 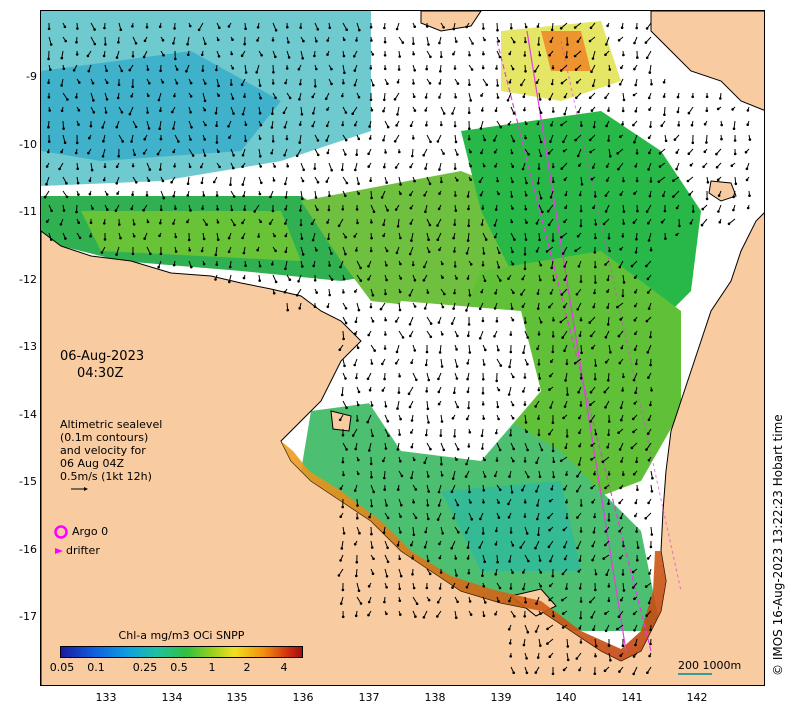 What do you see at coordinates (28, 211) in the screenshot?
I see `y-tick-label: -11` at bounding box center [28, 211].